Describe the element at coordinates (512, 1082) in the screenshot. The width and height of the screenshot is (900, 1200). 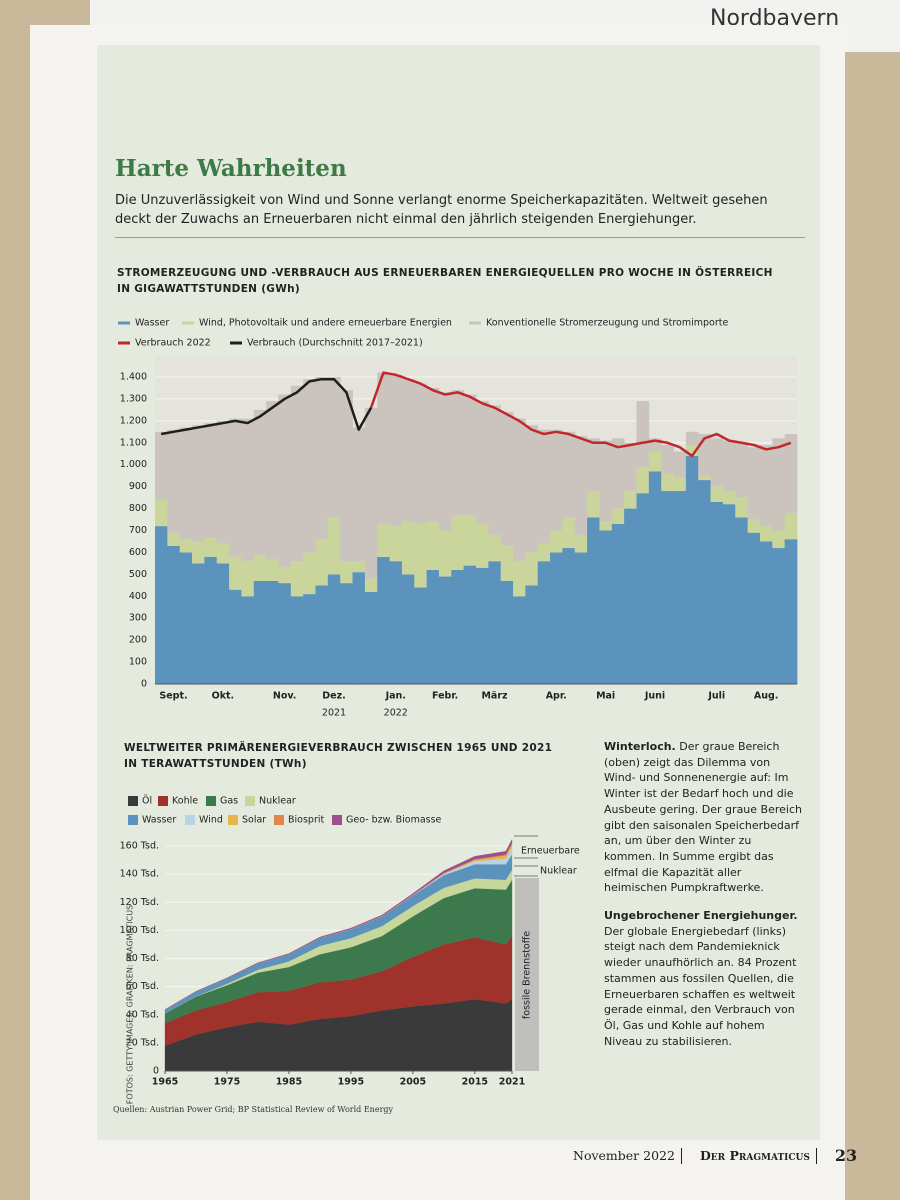
I see `x-tick-label: 2021` at that location.